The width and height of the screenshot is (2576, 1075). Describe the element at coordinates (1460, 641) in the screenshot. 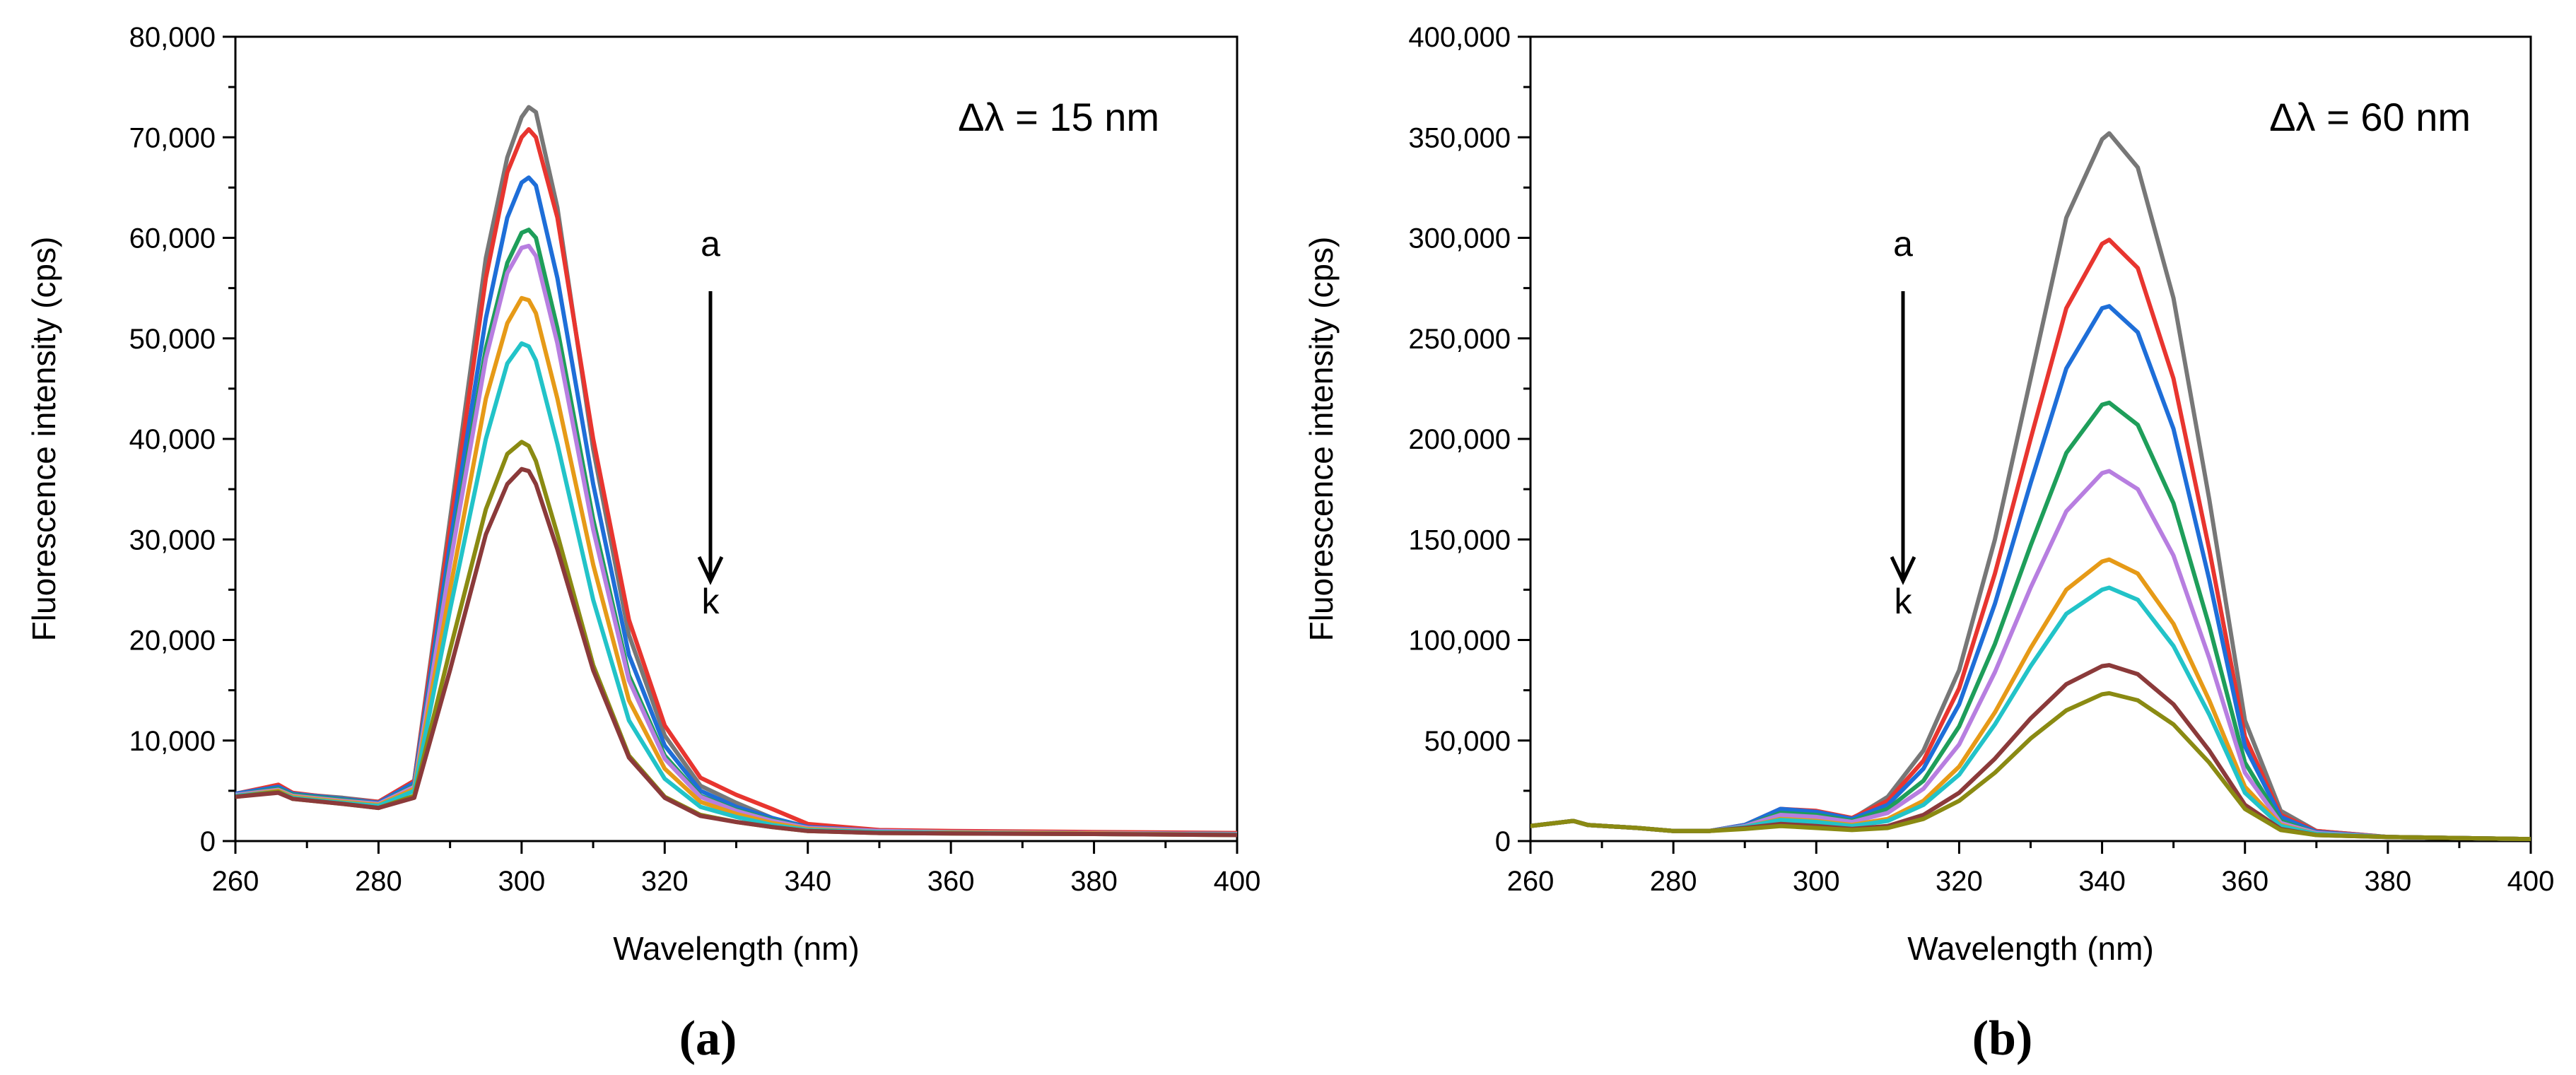

I see `y-tick-label: 100,000` at that location.